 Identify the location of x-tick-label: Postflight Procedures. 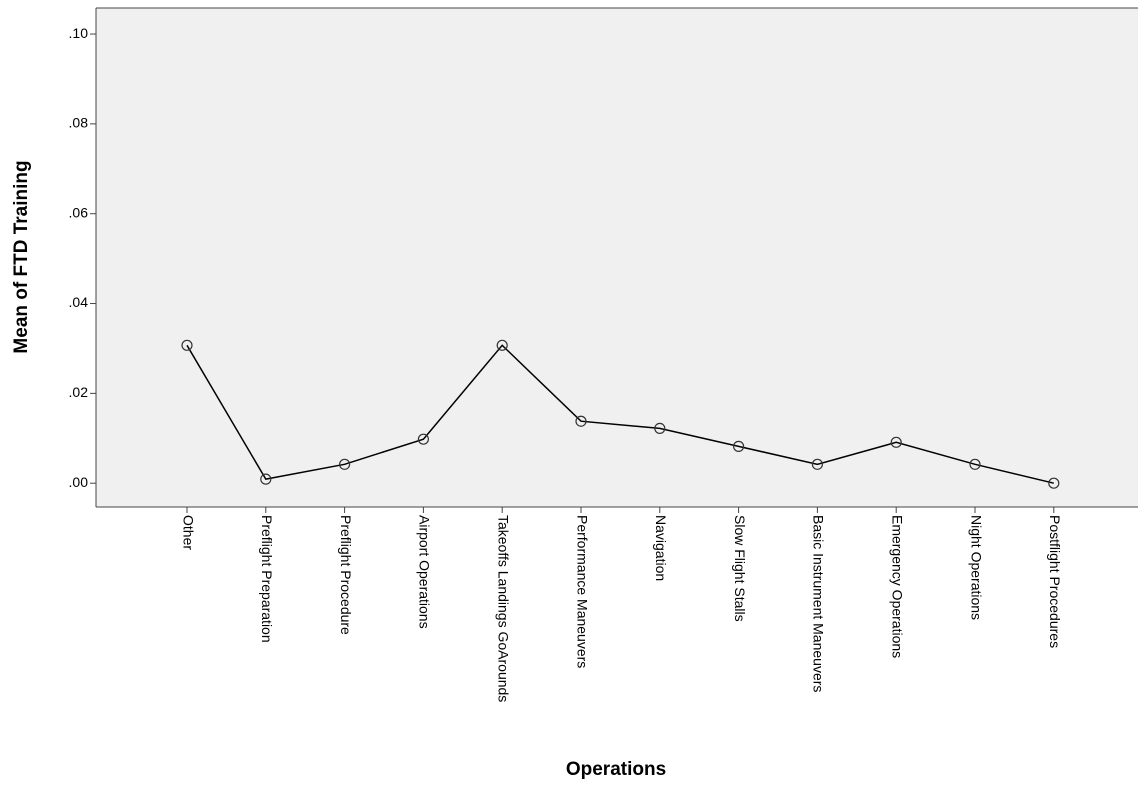
(1055, 581).